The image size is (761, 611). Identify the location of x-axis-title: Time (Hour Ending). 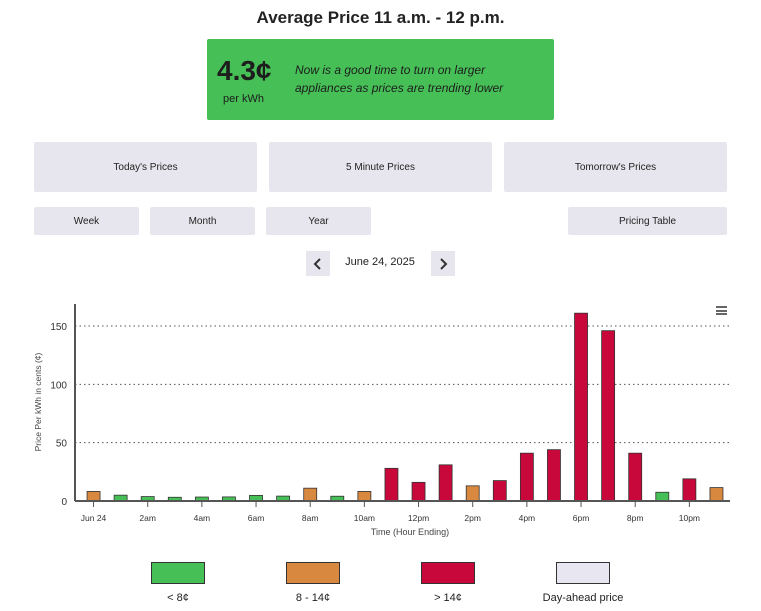
(410, 532).